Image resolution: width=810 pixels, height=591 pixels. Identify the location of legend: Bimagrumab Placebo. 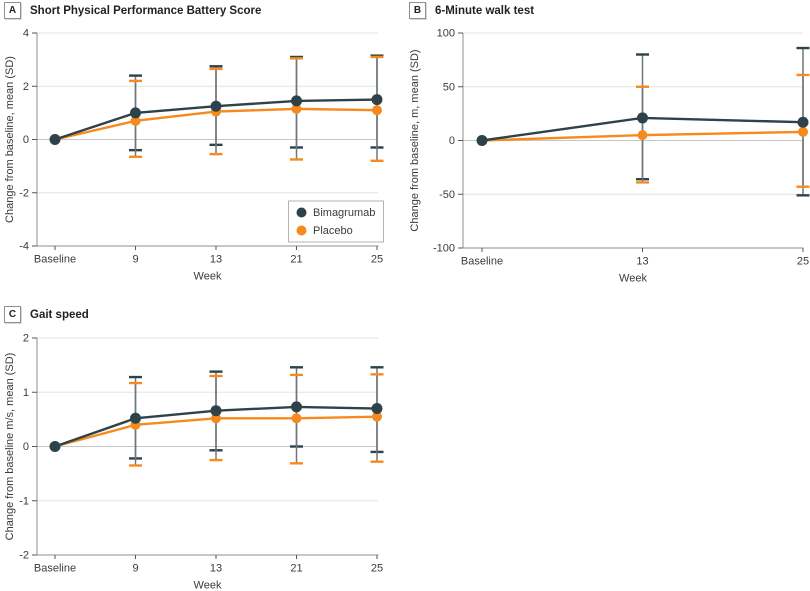
(336, 221).